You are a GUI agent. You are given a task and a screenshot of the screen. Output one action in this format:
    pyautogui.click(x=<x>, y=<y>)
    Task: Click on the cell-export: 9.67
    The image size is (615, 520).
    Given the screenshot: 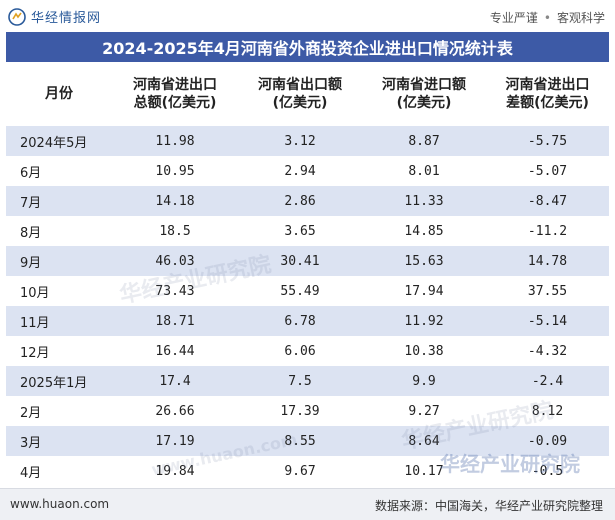 What is the action you would take?
    pyautogui.click(x=300, y=471)
    